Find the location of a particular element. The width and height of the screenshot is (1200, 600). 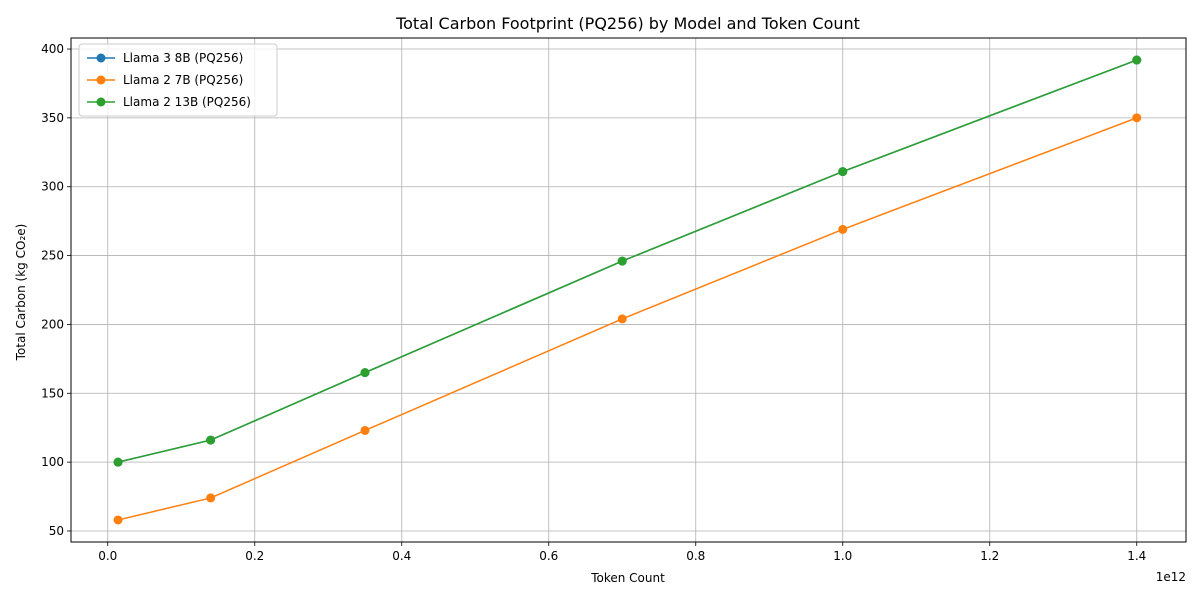

y-tick-label: 50 is located at coordinates (56, 531).